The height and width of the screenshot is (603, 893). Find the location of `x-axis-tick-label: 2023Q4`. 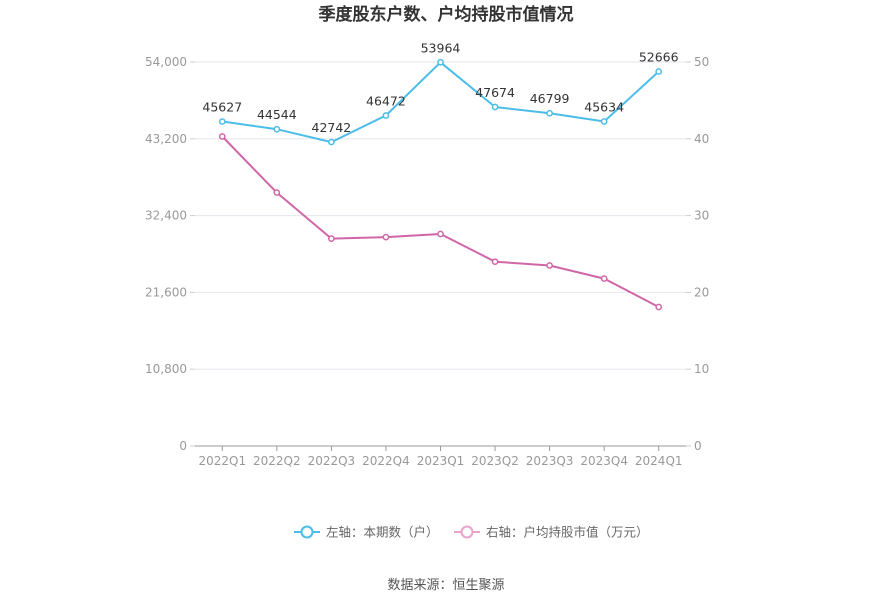

x-axis-tick-label: 2023Q4 is located at coordinates (604, 461).